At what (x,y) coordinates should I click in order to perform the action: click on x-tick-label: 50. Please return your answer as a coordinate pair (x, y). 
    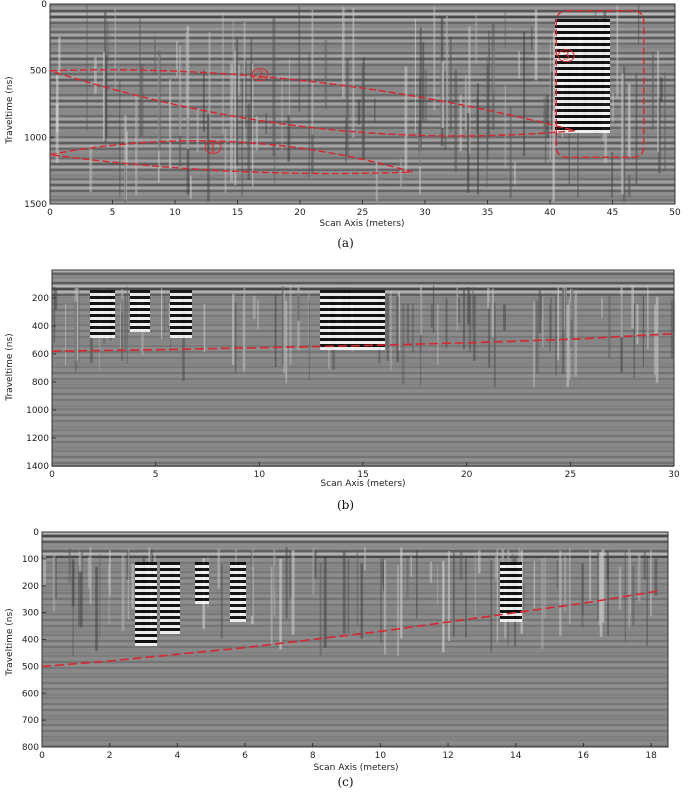
    Looking at the image, I should click on (675, 213).